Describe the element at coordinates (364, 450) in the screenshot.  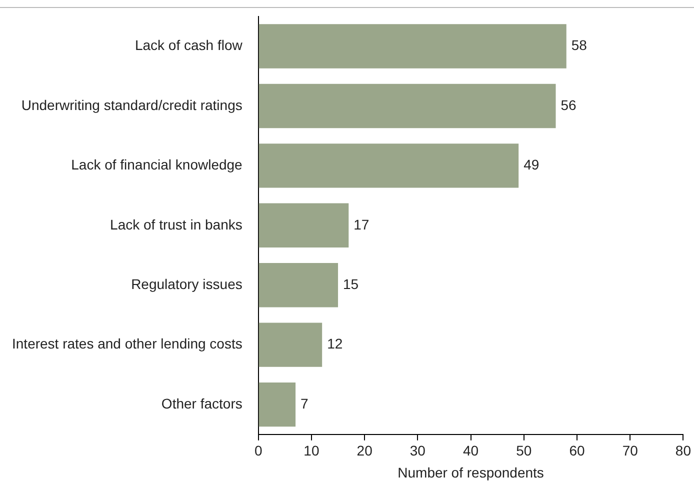
I see `x-tick-label: 20` at that location.